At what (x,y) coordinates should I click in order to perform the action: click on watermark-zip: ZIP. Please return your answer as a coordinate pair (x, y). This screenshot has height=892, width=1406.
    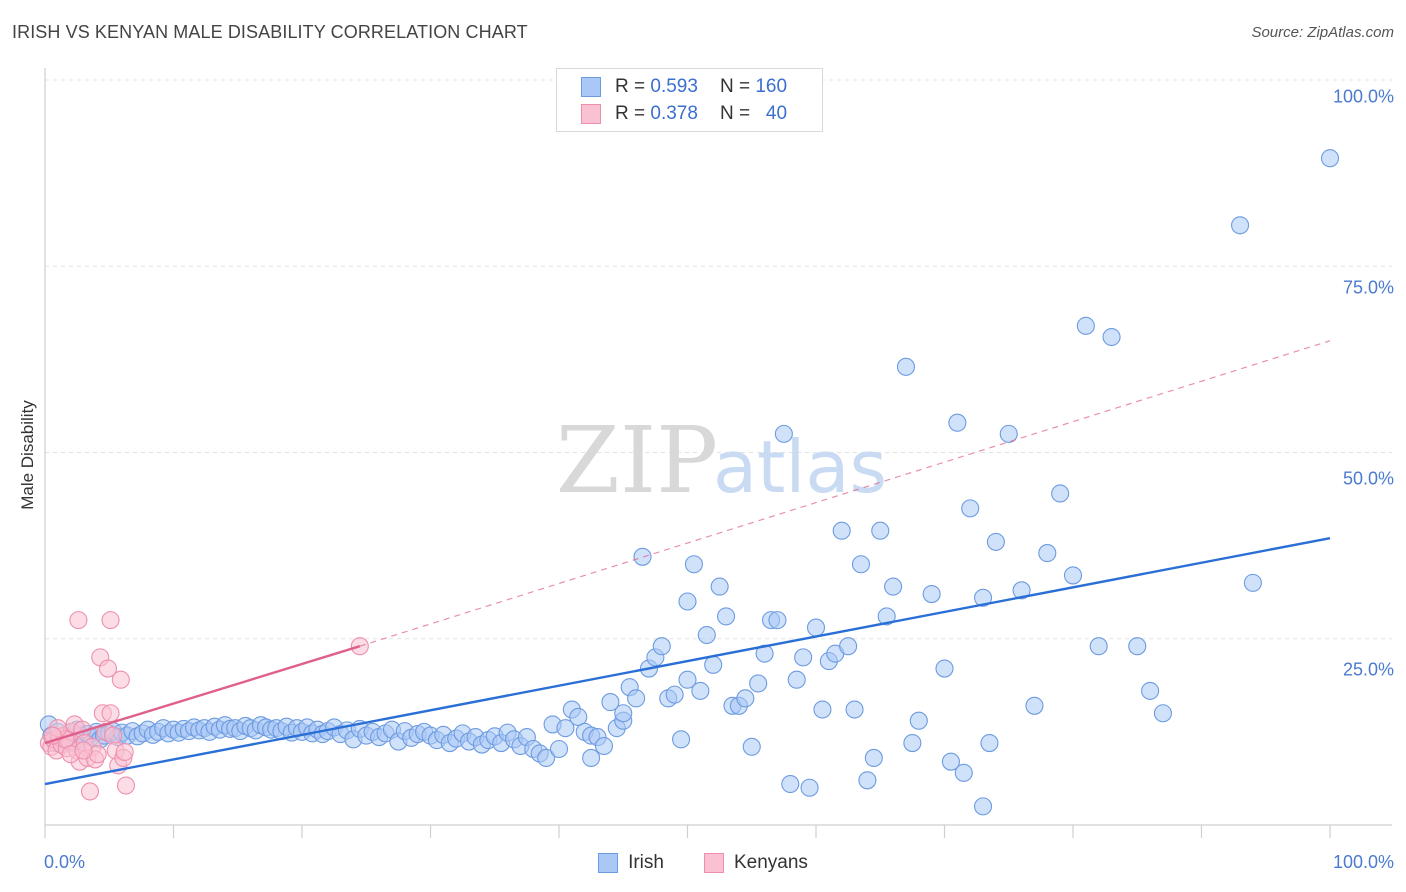
    Looking at the image, I should click on (637, 460).